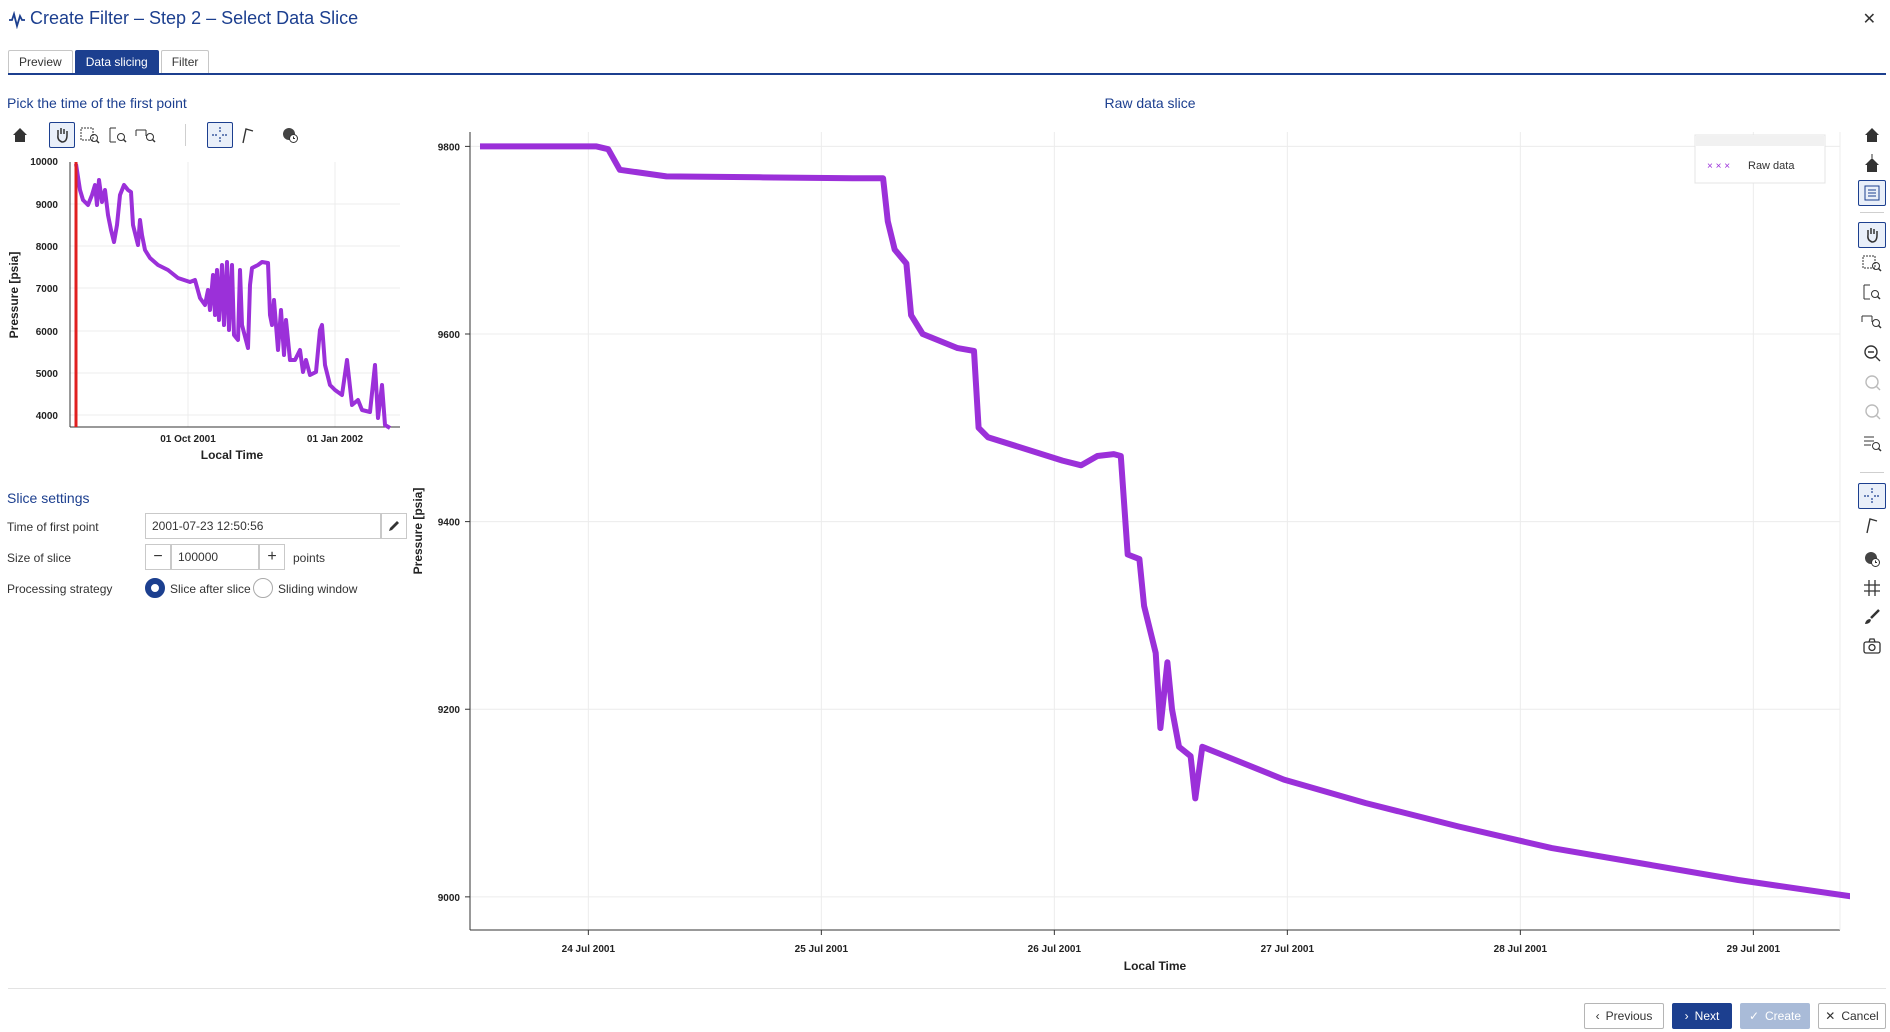  Describe the element at coordinates (116, 62) in the screenshot. I see `tab-data-slicing: Data slicing` at that location.